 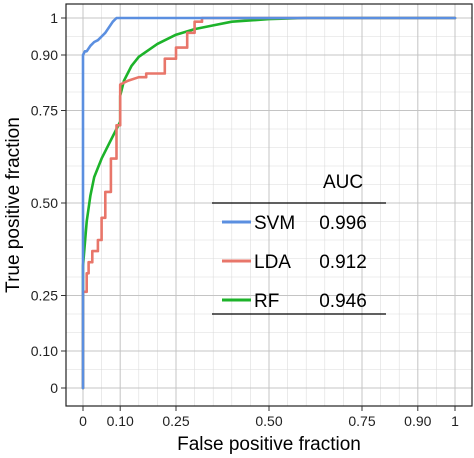 I want to click on legend-label-rf: RF, so click(x=266, y=301).